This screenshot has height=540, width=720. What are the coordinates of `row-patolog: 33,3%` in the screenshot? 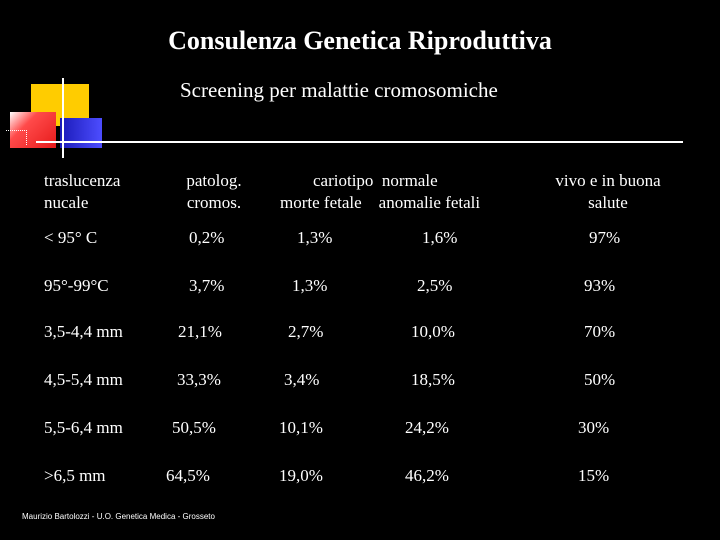 It's located at (199, 379).